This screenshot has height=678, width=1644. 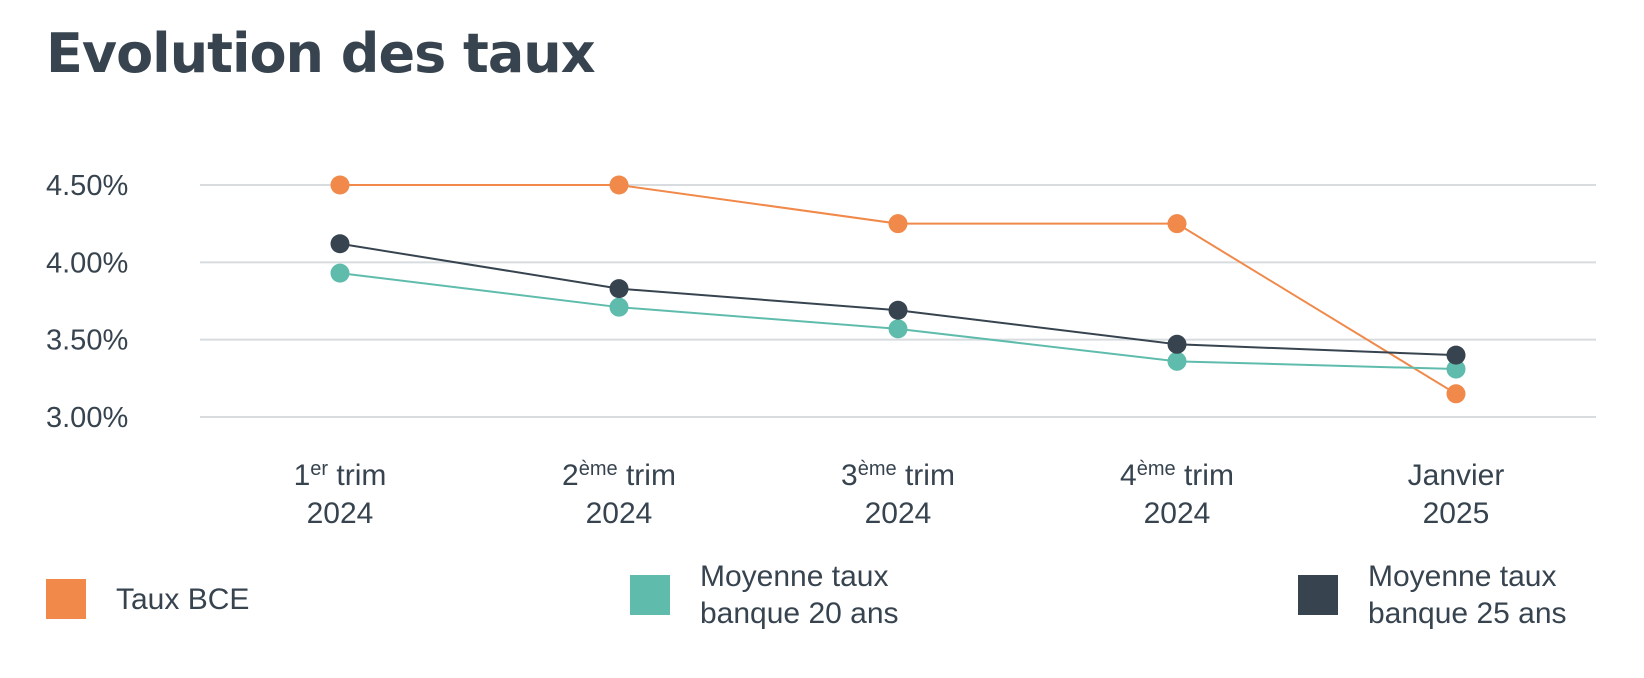 I want to click on x-category-label-base: 4, so click(x=1128, y=475).